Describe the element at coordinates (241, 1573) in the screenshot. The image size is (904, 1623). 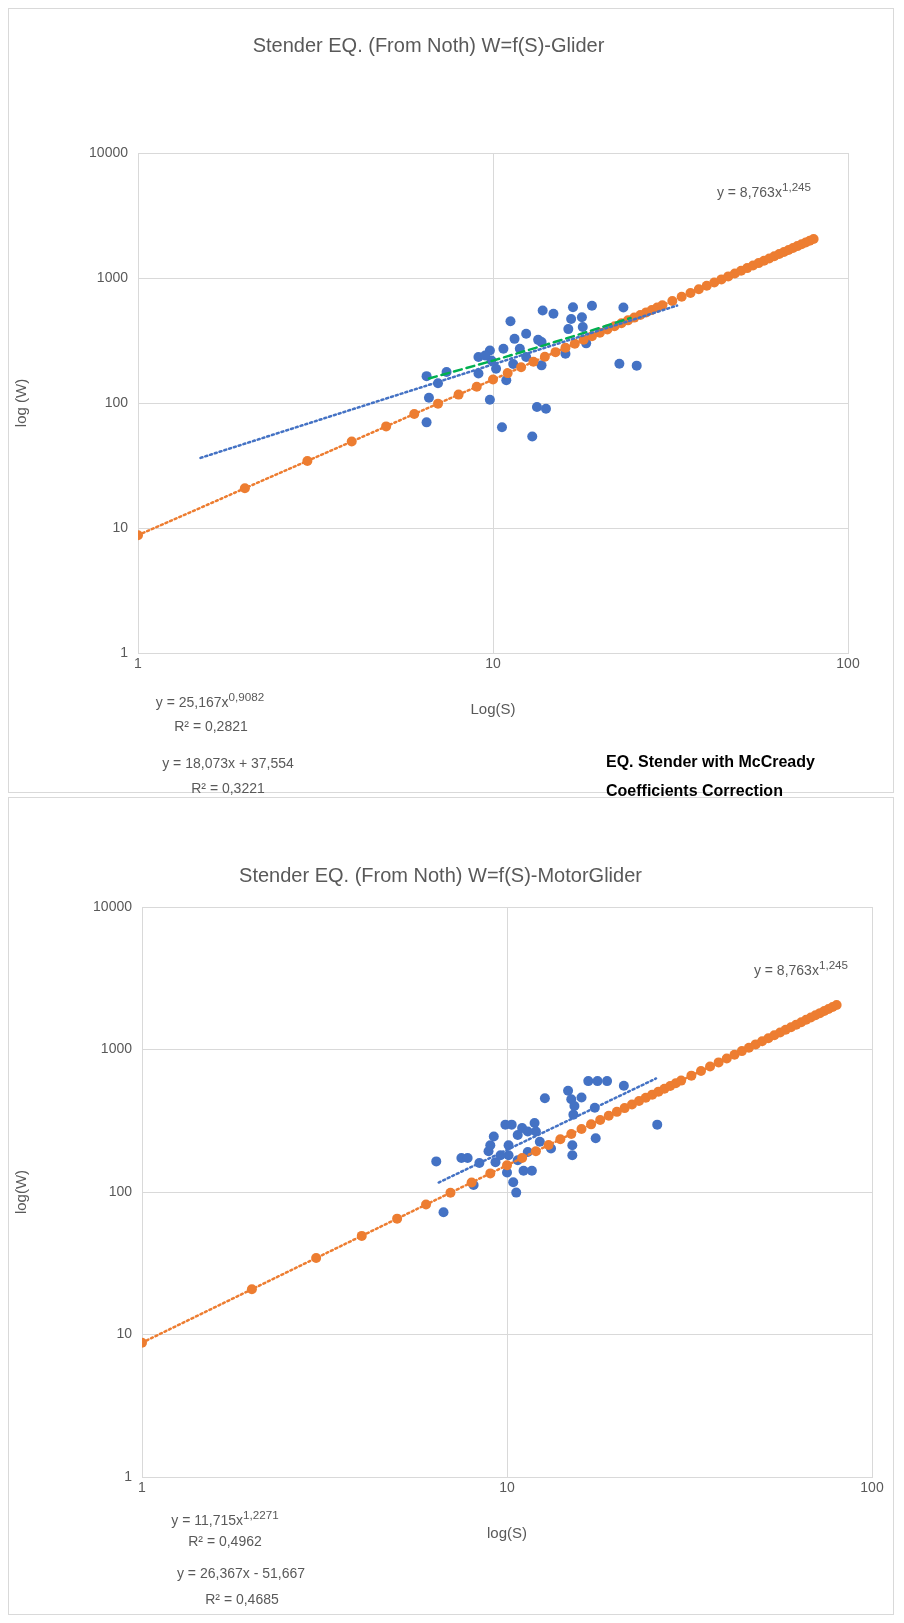
I see `text: y = 26,367x - 51,667` at that location.